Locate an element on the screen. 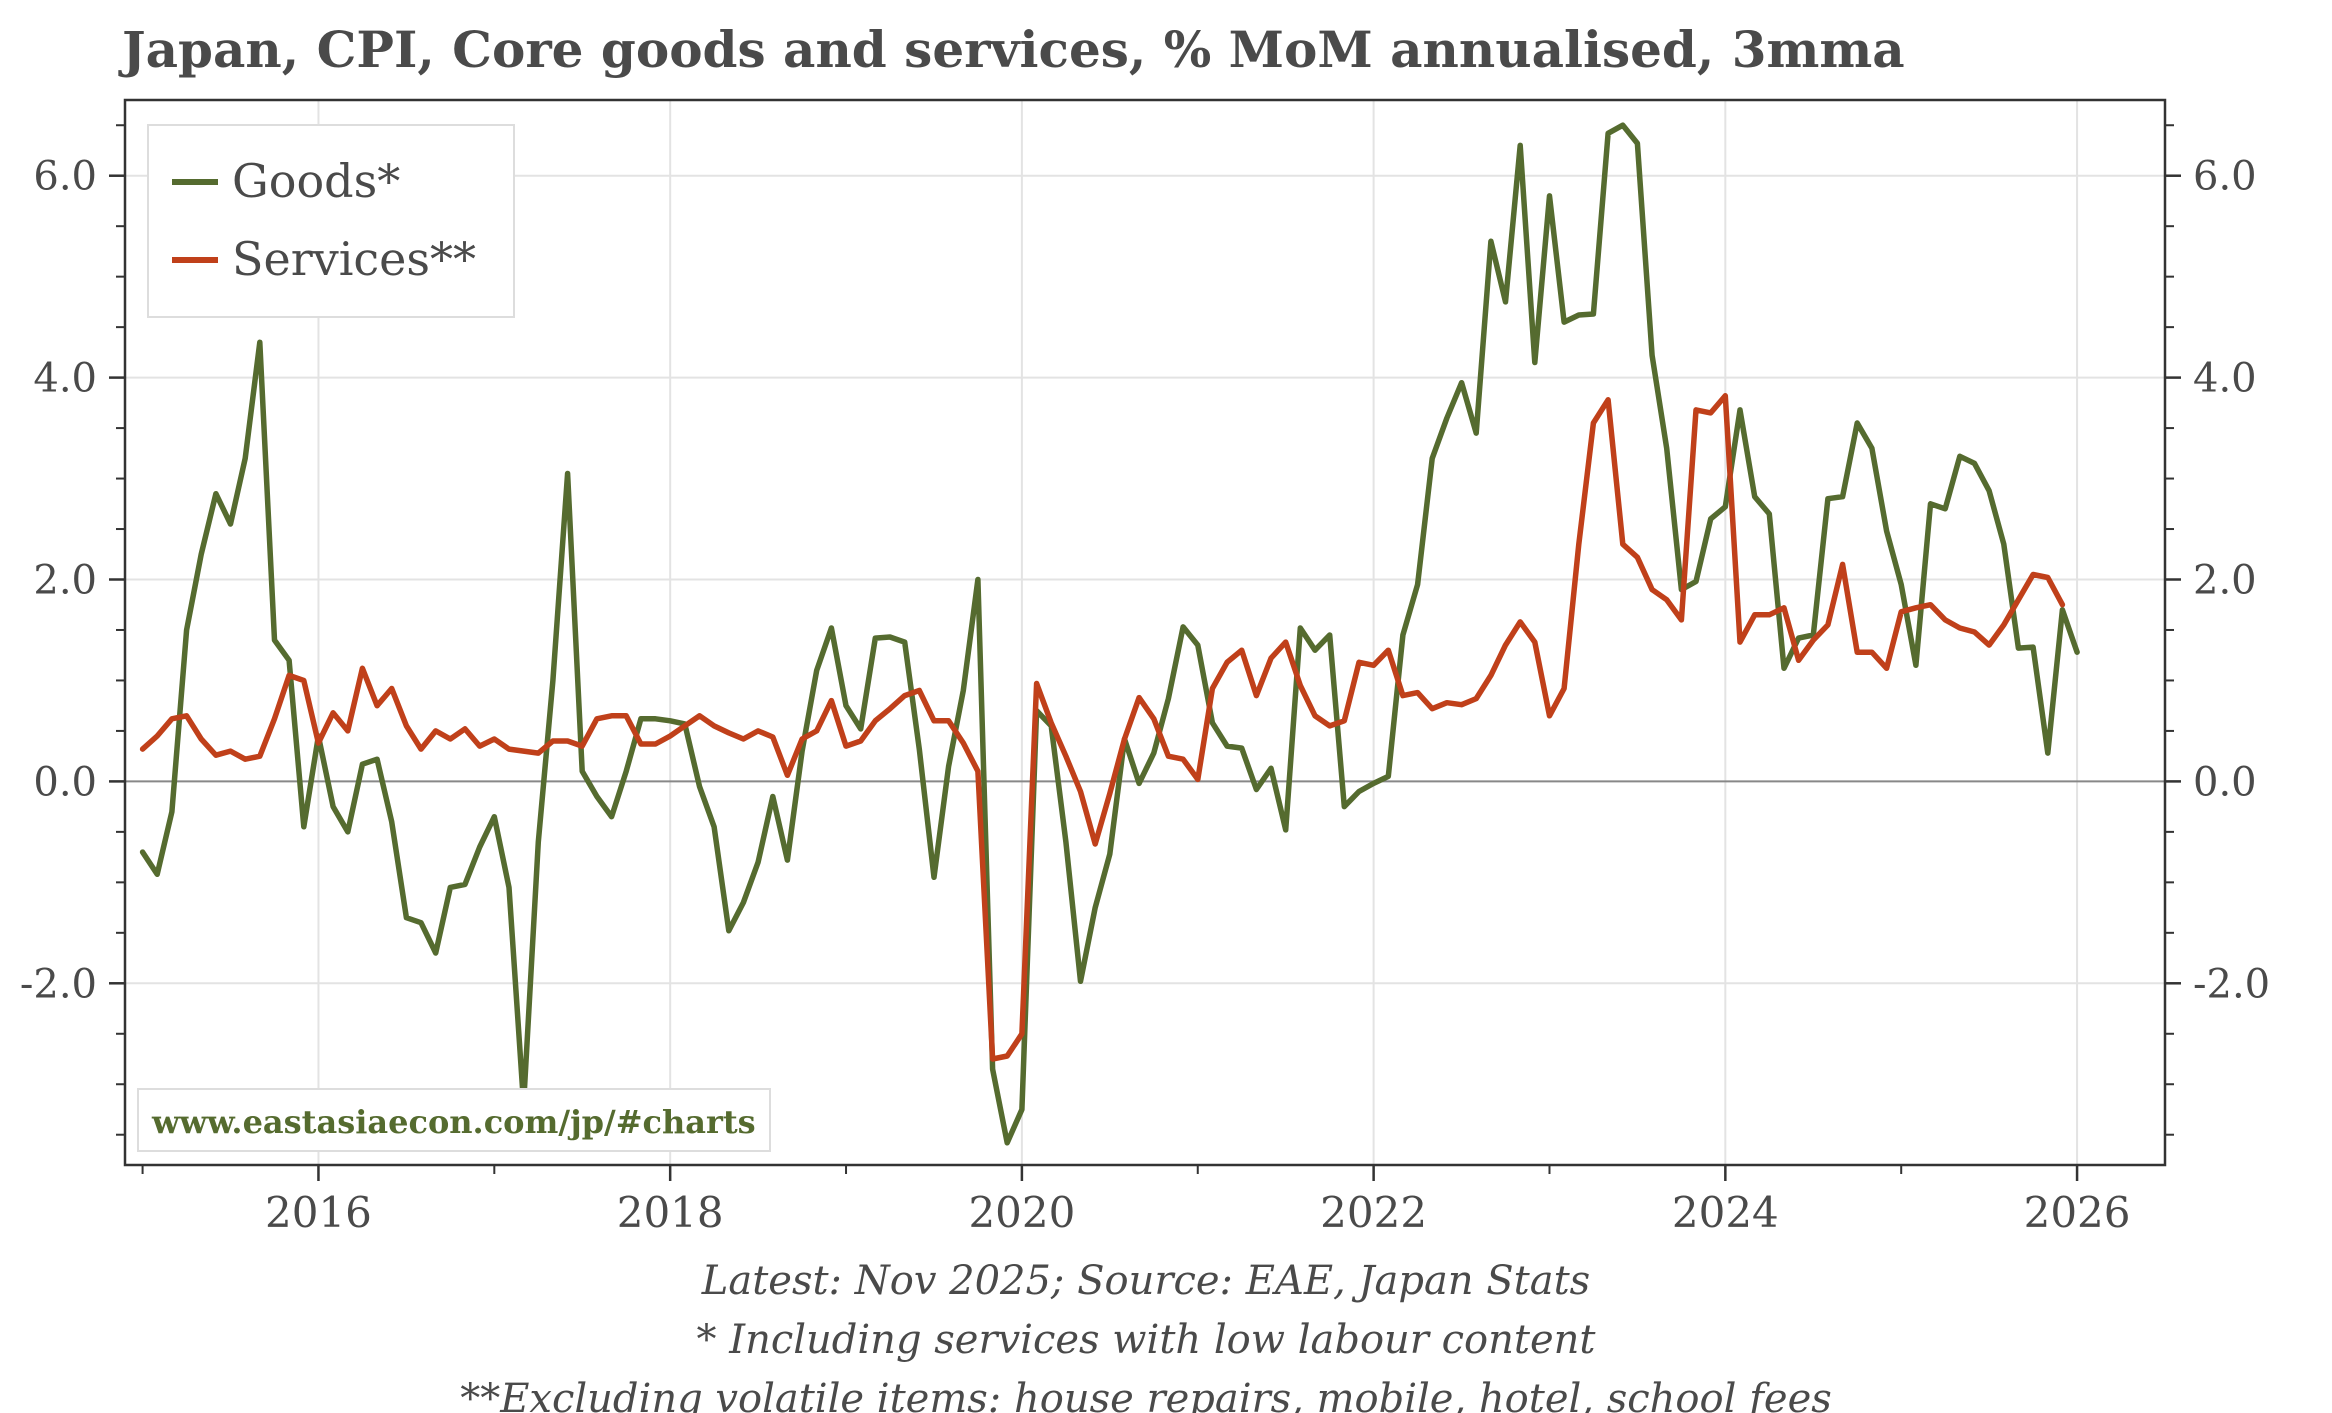 The width and height of the screenshot is (2332, 1413). watermark-box: www.eastasiaecon.com/jp/#charts is located at coordinates (454, 1120).